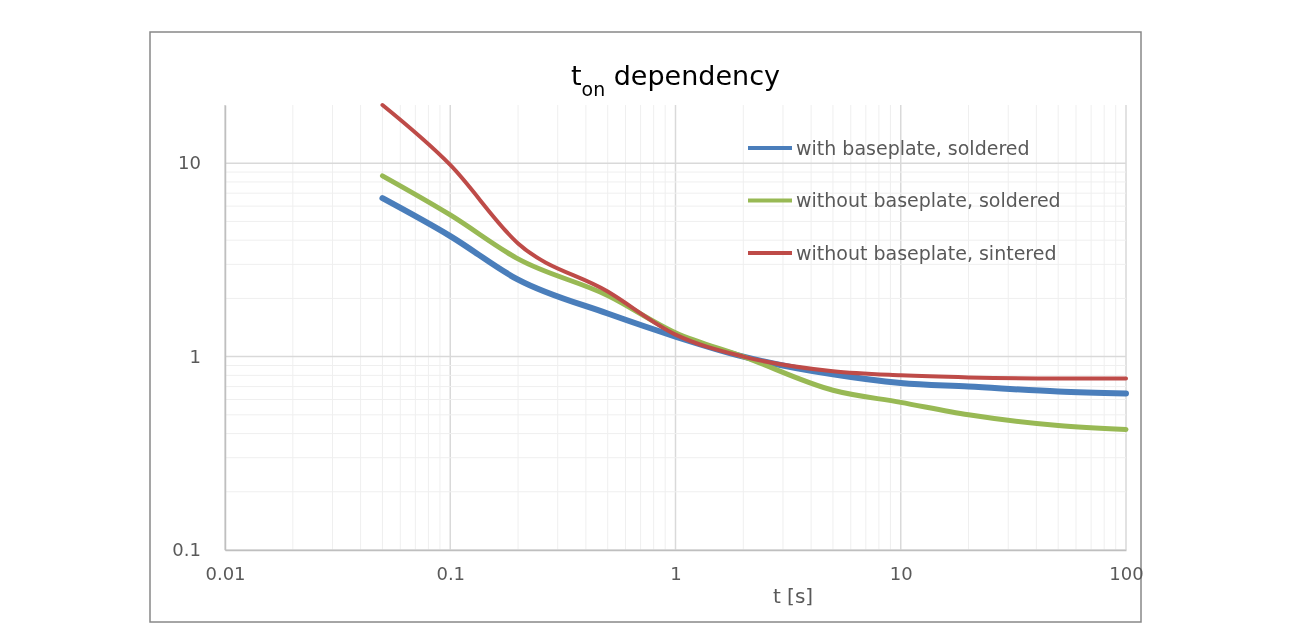 Image resolution: width=1314 pixels, height=631 pixels. What do you see at coordinates (186, 550) in the screenshot?
I see `y-tick-label: 0.1` at bounding box center [186, 550].